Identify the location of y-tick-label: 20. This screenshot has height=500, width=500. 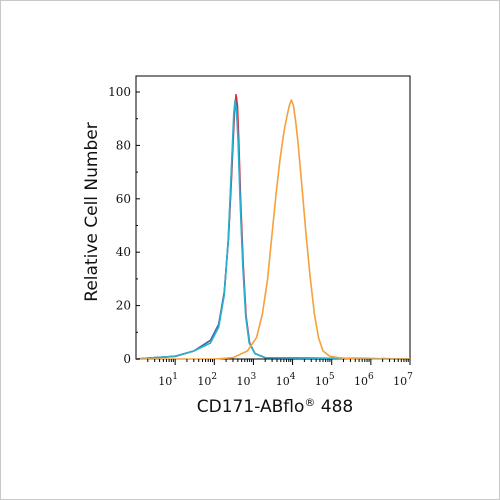
(123, 306).